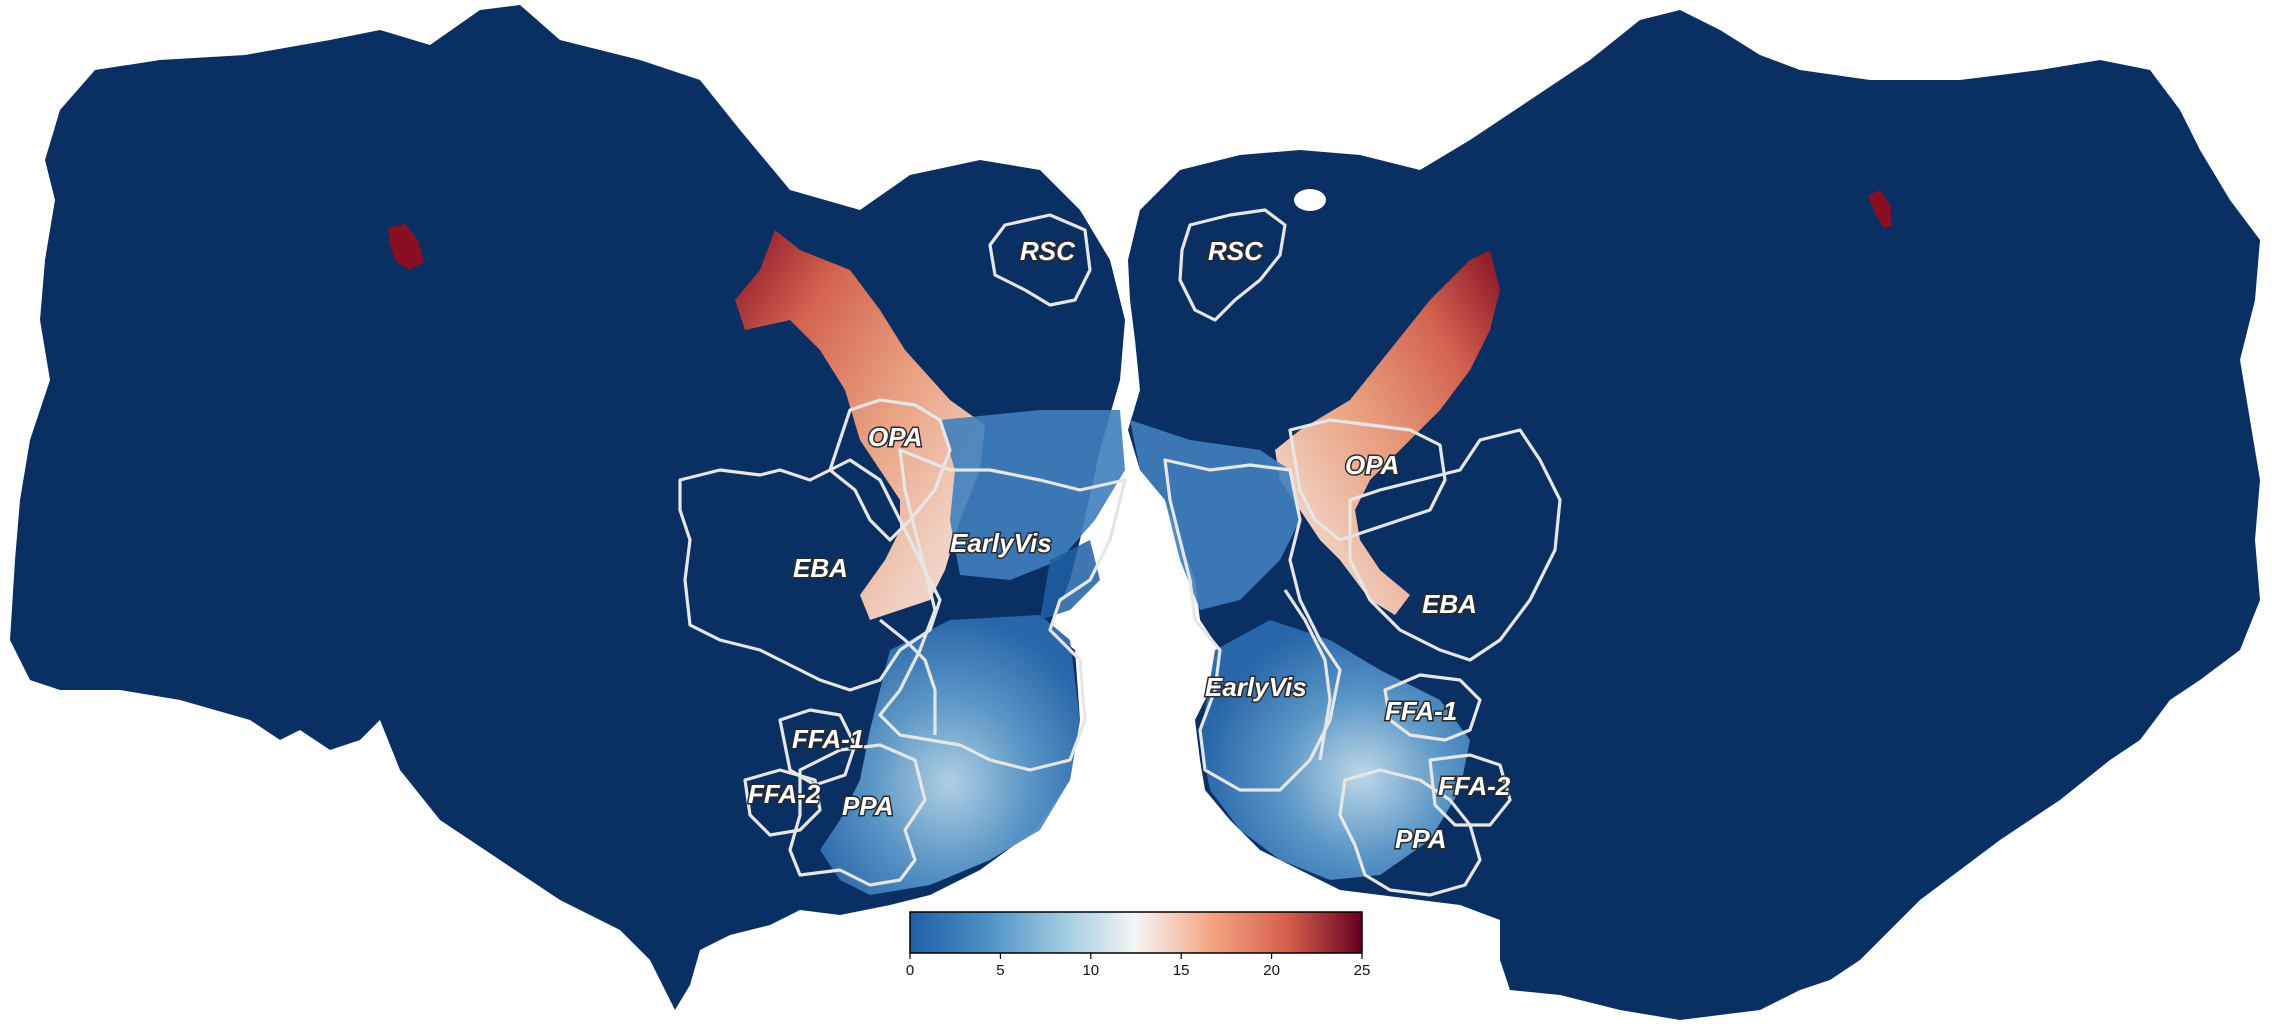 The width and height of the screenshot is (2272, 1024). I want to click on right-roi-ffa1-outline, so click(1432, 707).